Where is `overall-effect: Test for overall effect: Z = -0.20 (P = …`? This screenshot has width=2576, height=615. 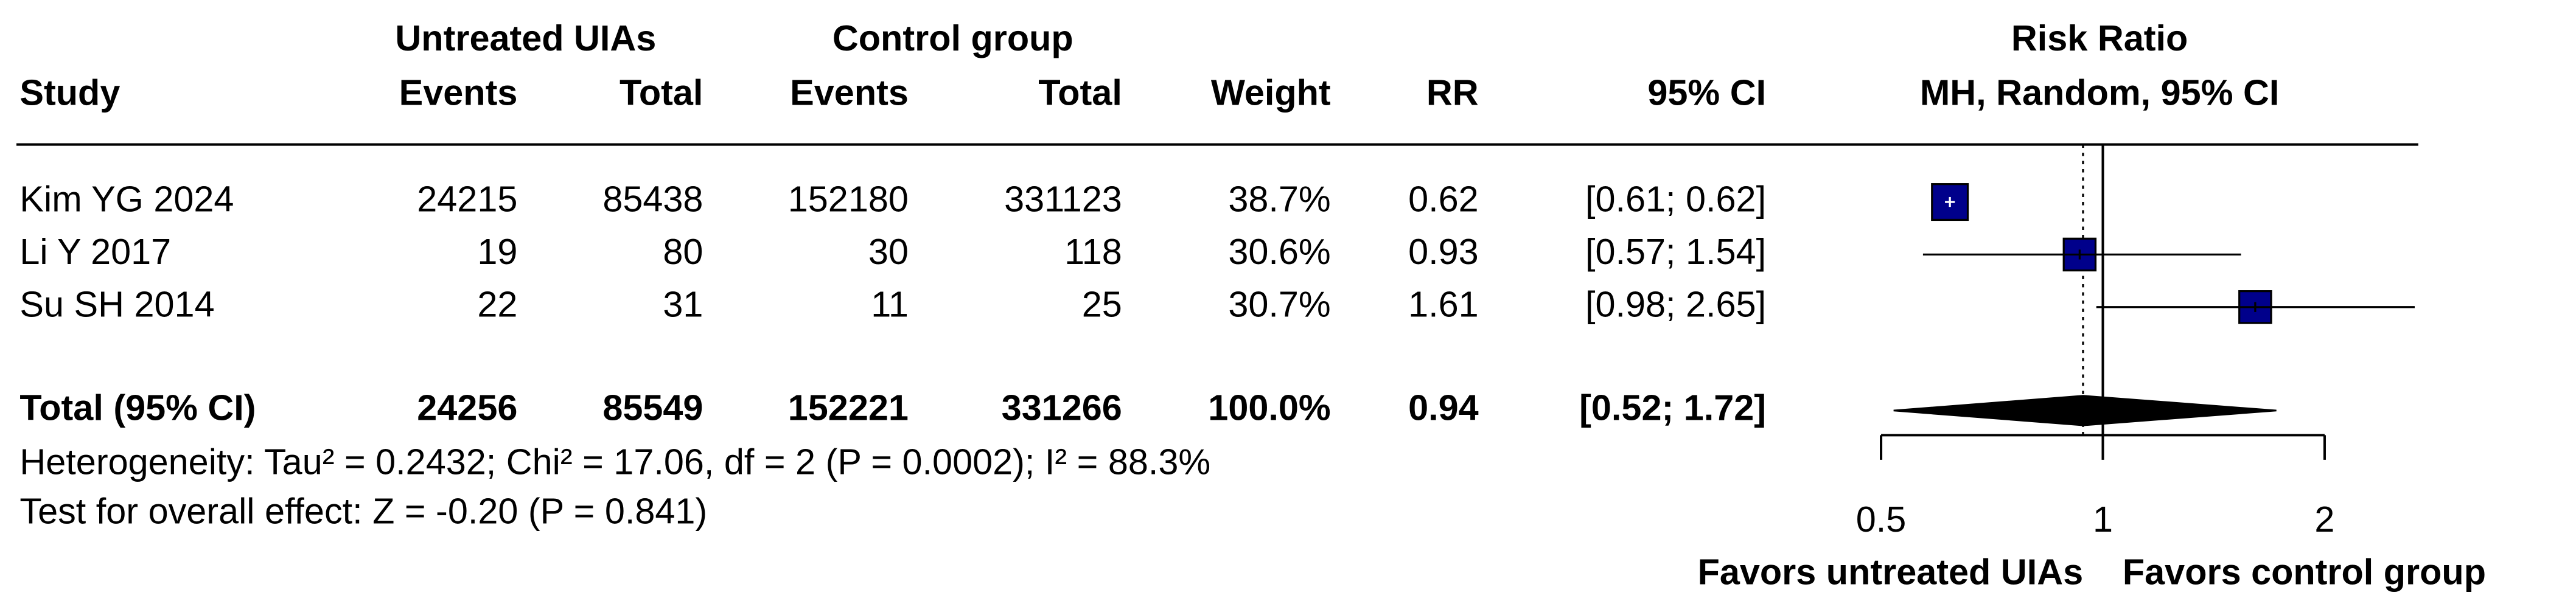
overall-effect: Test for overall effect: Z = -0.20 (P = … is located at coordinates (363, 511).